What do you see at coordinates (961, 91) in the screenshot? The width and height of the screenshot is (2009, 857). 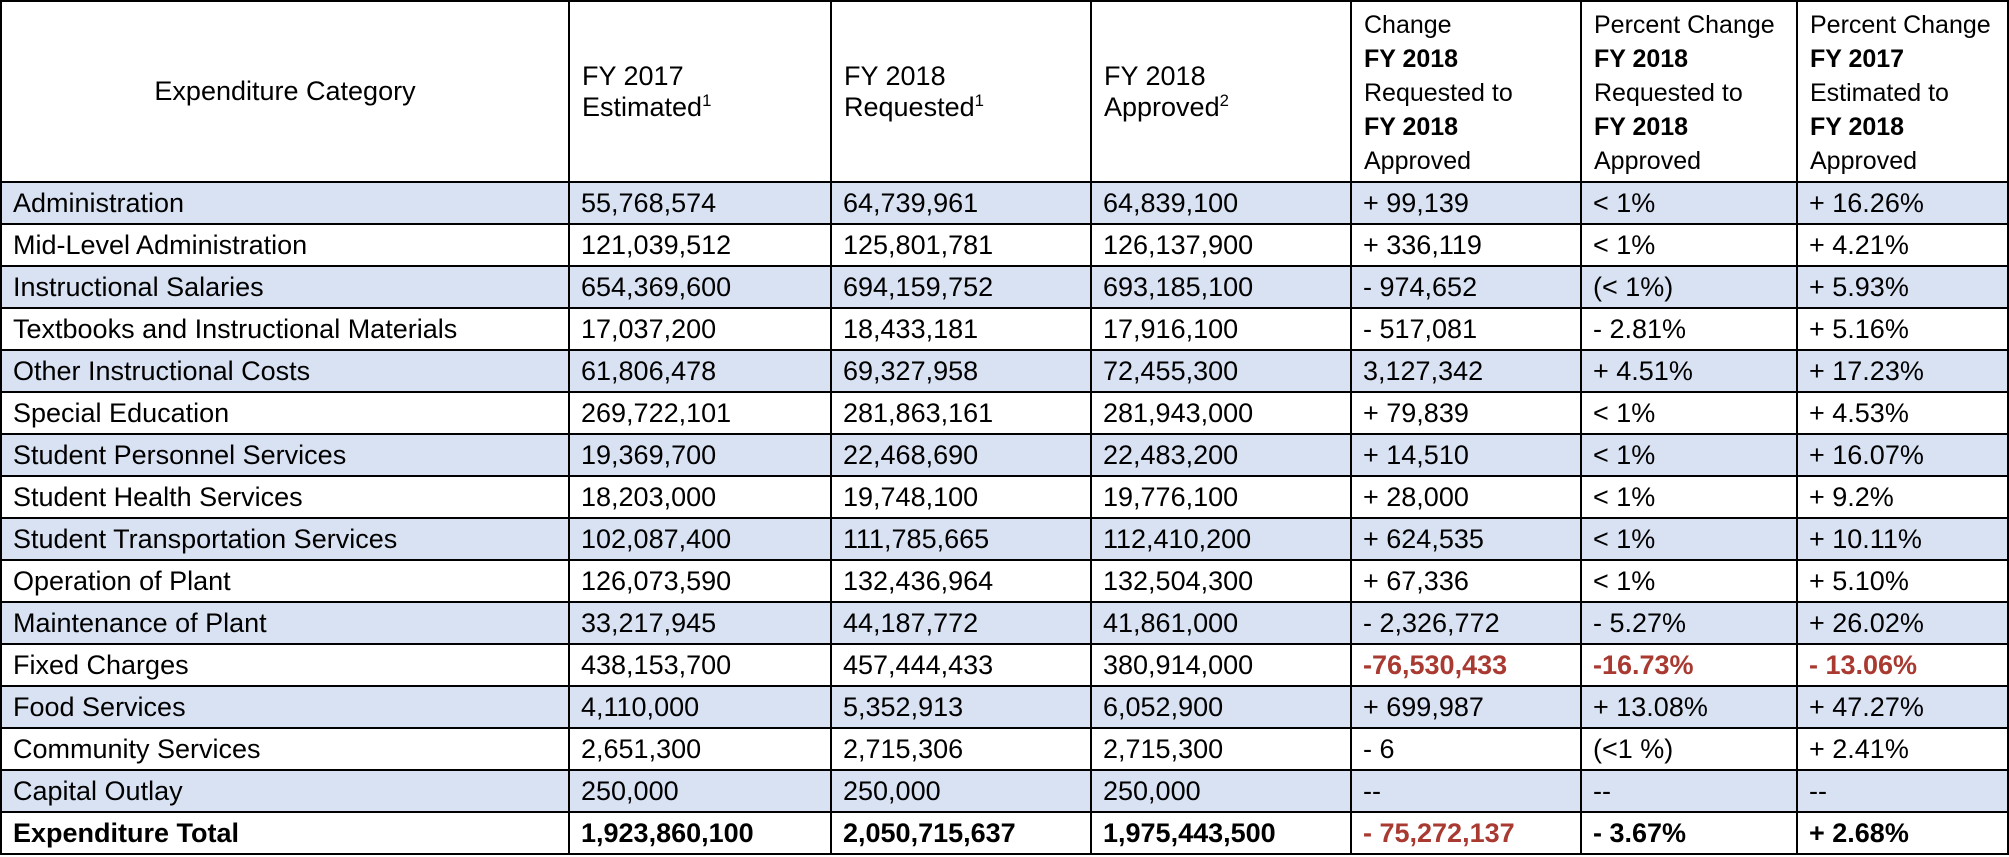 I see `col-header-fy2018-requested: FY 2018 Requested1` at bounding box center [961, 91].